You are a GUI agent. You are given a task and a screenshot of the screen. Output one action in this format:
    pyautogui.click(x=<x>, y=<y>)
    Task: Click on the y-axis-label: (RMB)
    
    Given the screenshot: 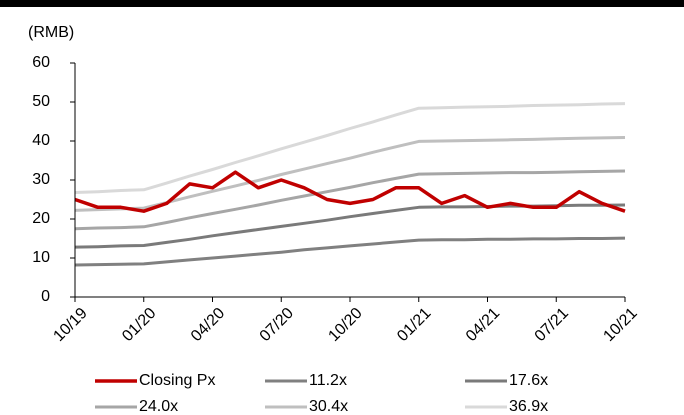 What is the action you would take?
    pyautogui.click(x=51, y=32)
    